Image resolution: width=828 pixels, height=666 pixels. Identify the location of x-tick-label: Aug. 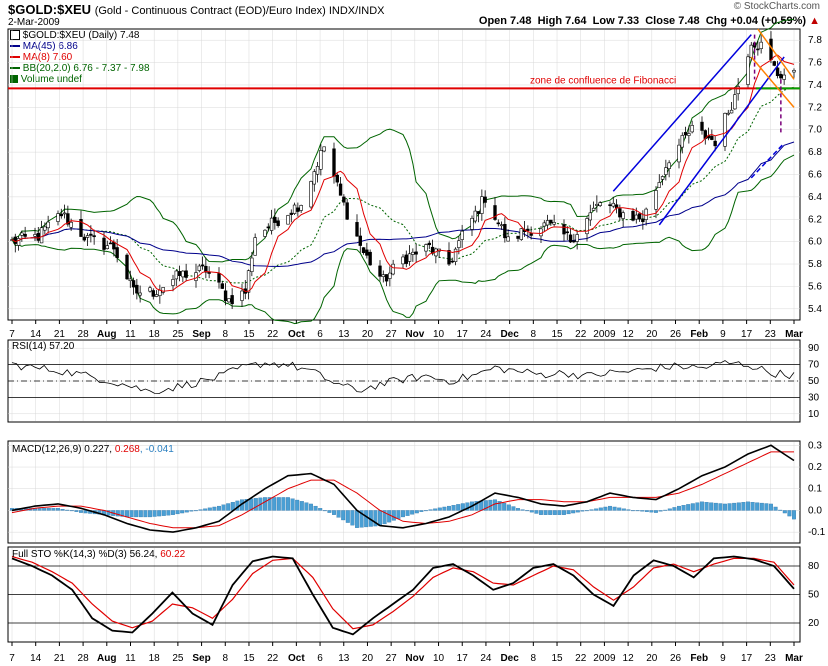
(106, 658).